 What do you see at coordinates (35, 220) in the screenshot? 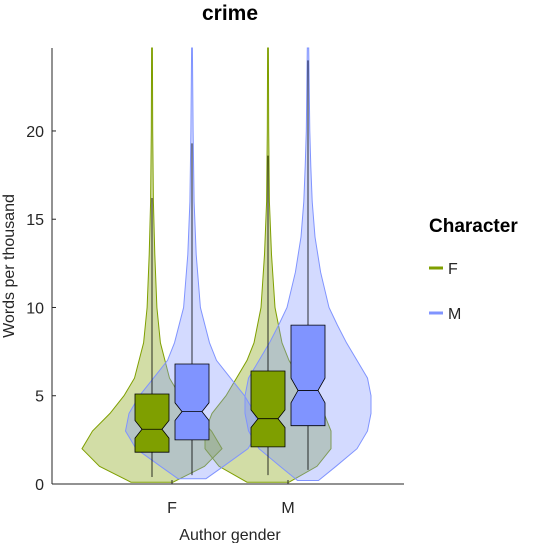
I see `y-tick-label: 15` at bounding box center [35, 220].